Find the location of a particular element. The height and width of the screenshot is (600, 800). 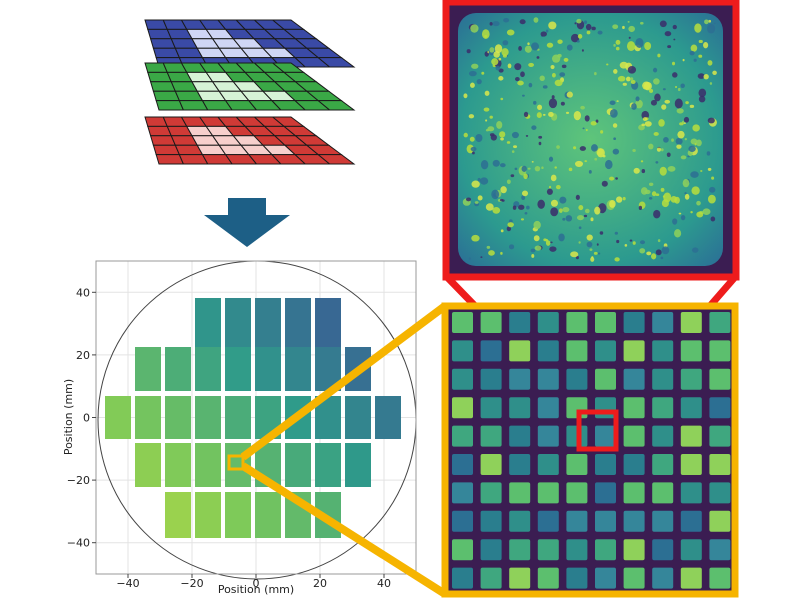

selected-die-marker is located at coordinates (236, 462).